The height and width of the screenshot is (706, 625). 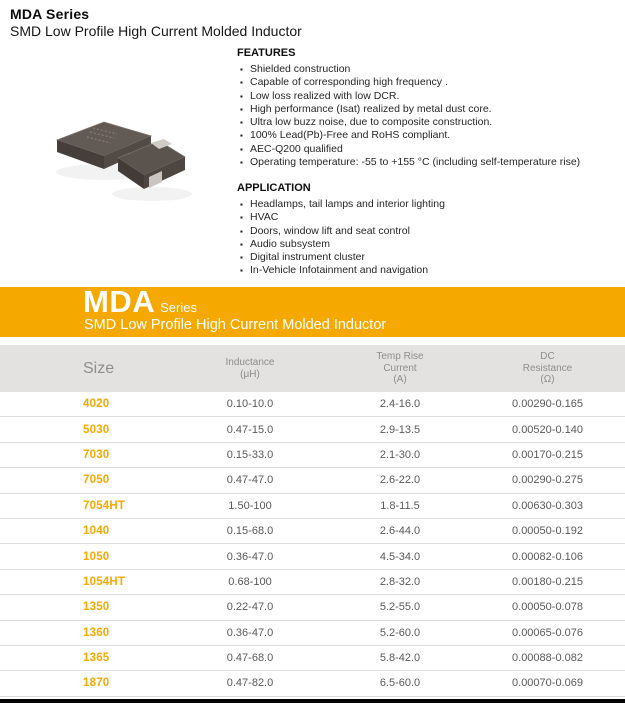 What do you see at coordinates (547, 404) in the screenshot?
I see `cell-dc_resistance: 0.00290-0.165` at bounding box center [547, 404].